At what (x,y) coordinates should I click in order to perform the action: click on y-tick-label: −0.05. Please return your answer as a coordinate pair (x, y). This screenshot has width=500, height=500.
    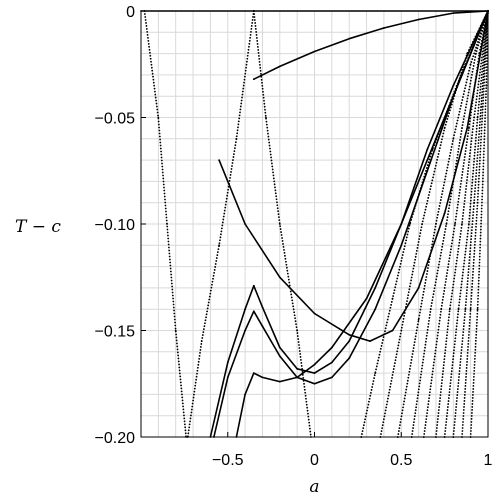
    Looking at the image, I should click on (115, 119).